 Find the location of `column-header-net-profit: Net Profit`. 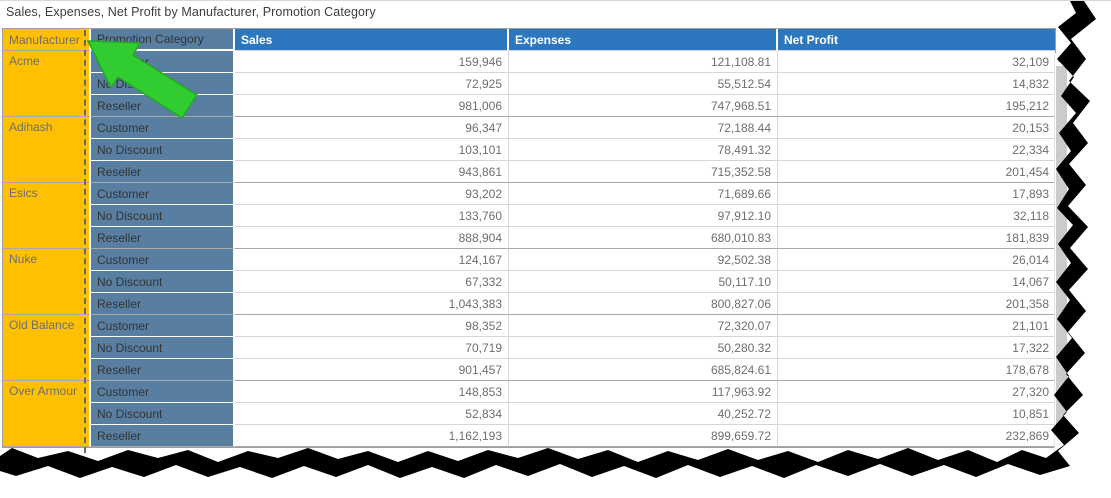

column-header-net-profit: Net Profit is located at coordinates (916, 40).